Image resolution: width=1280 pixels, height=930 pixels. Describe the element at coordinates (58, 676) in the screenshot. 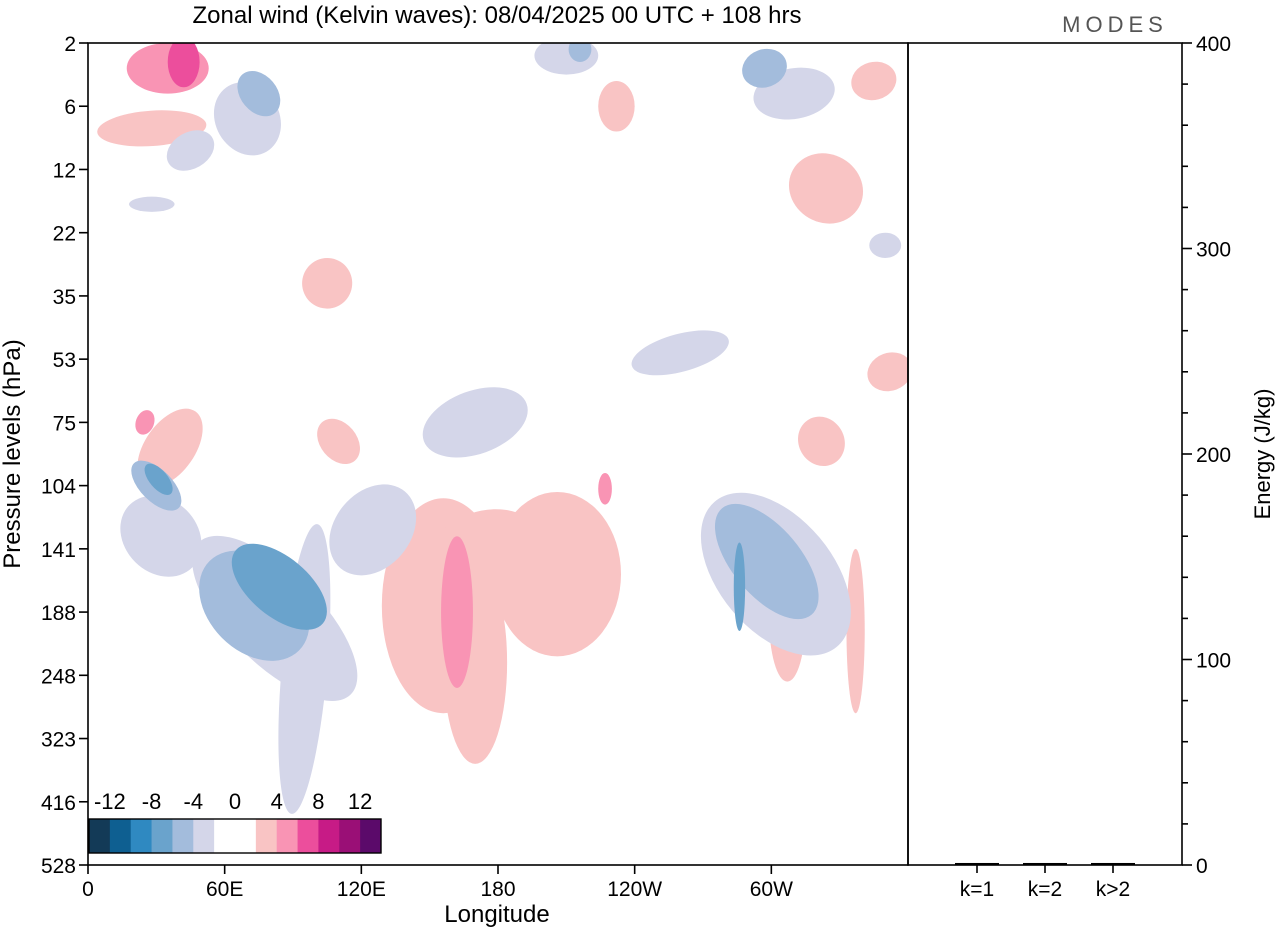

I see `y-tick-label: 248` at that location.